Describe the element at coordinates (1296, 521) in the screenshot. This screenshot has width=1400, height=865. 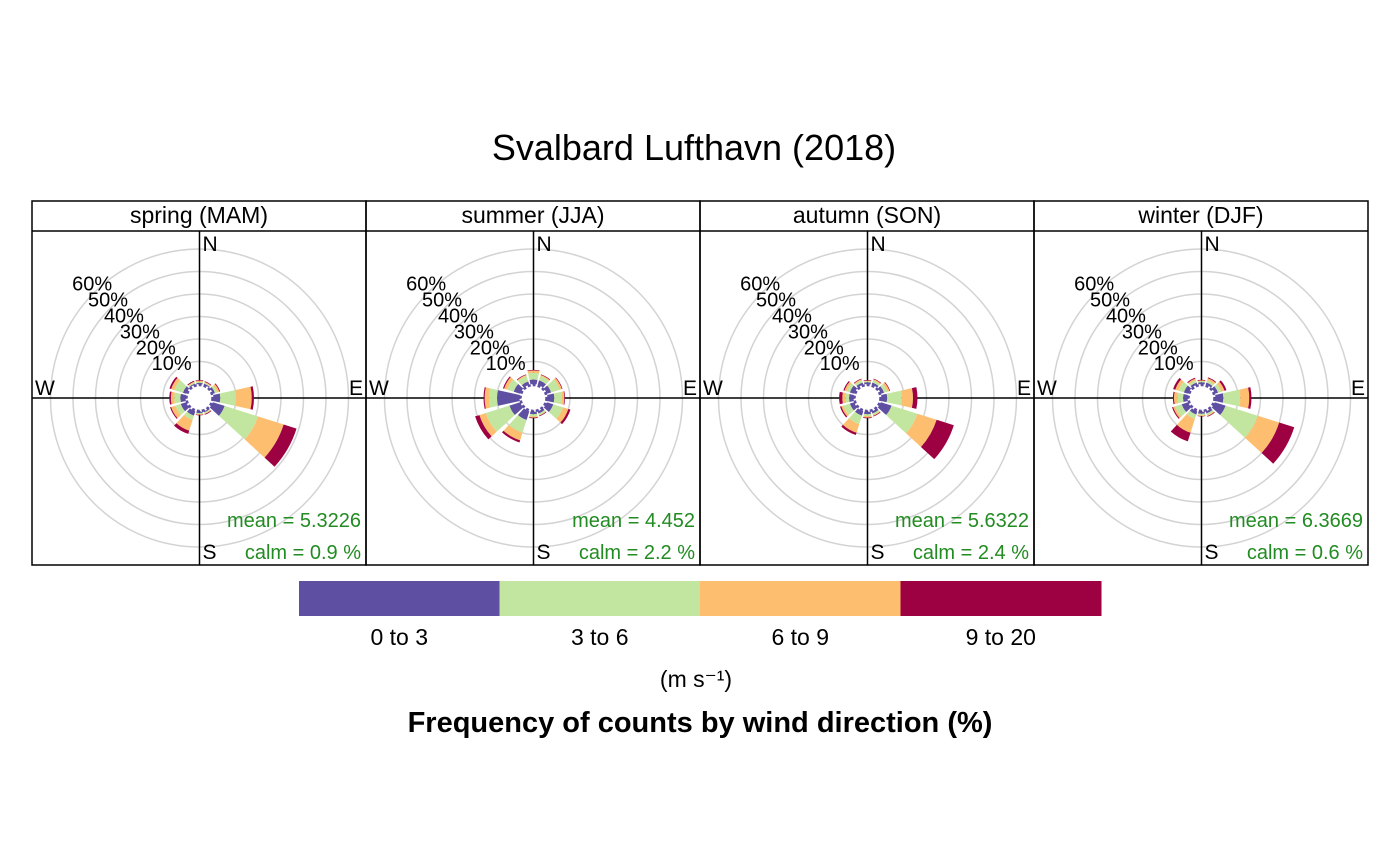
I see `mean-label: mean = 6.3669` at that location.